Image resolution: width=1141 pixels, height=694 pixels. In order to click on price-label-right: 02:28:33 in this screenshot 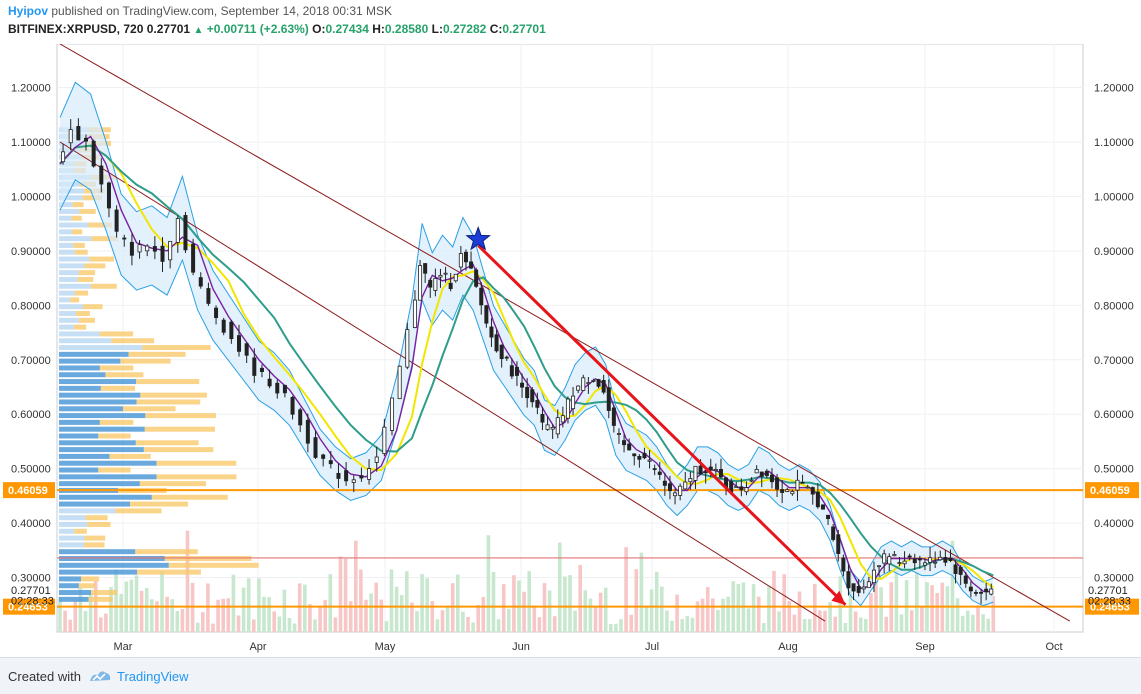, I will do `click(1109, 601)`.